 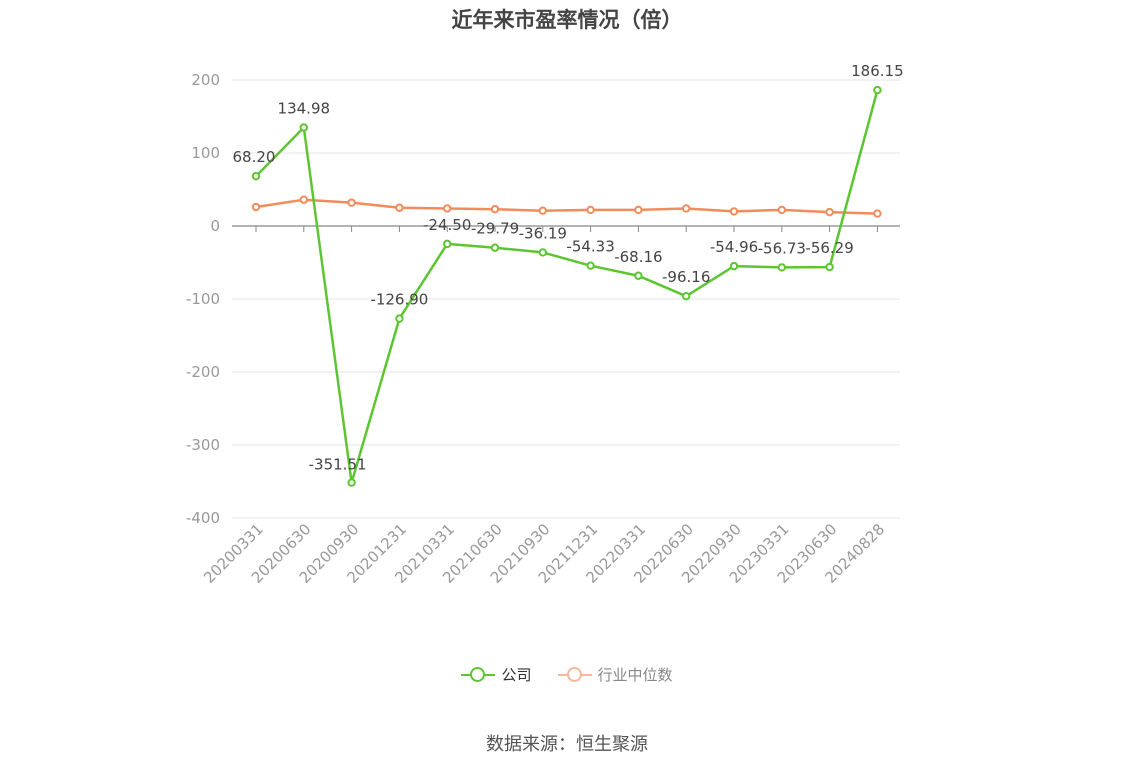 What do you see at coordinates (205, 153) in the screenshot?
I see `y-tick-label: 100` at bounding box center [205, 153].